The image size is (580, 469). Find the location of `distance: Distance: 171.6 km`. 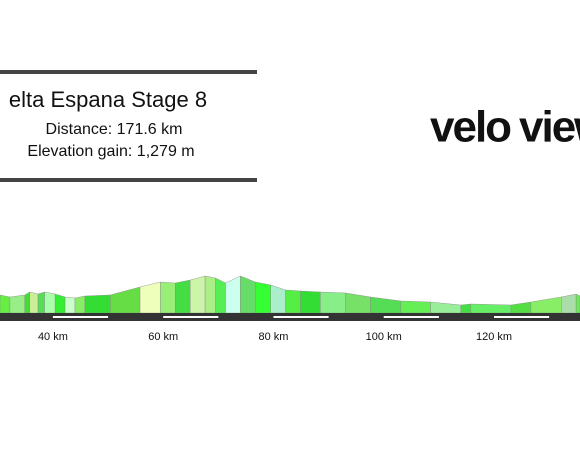

distance: Distance: 171.6 km is located at coordinates (114, 129).